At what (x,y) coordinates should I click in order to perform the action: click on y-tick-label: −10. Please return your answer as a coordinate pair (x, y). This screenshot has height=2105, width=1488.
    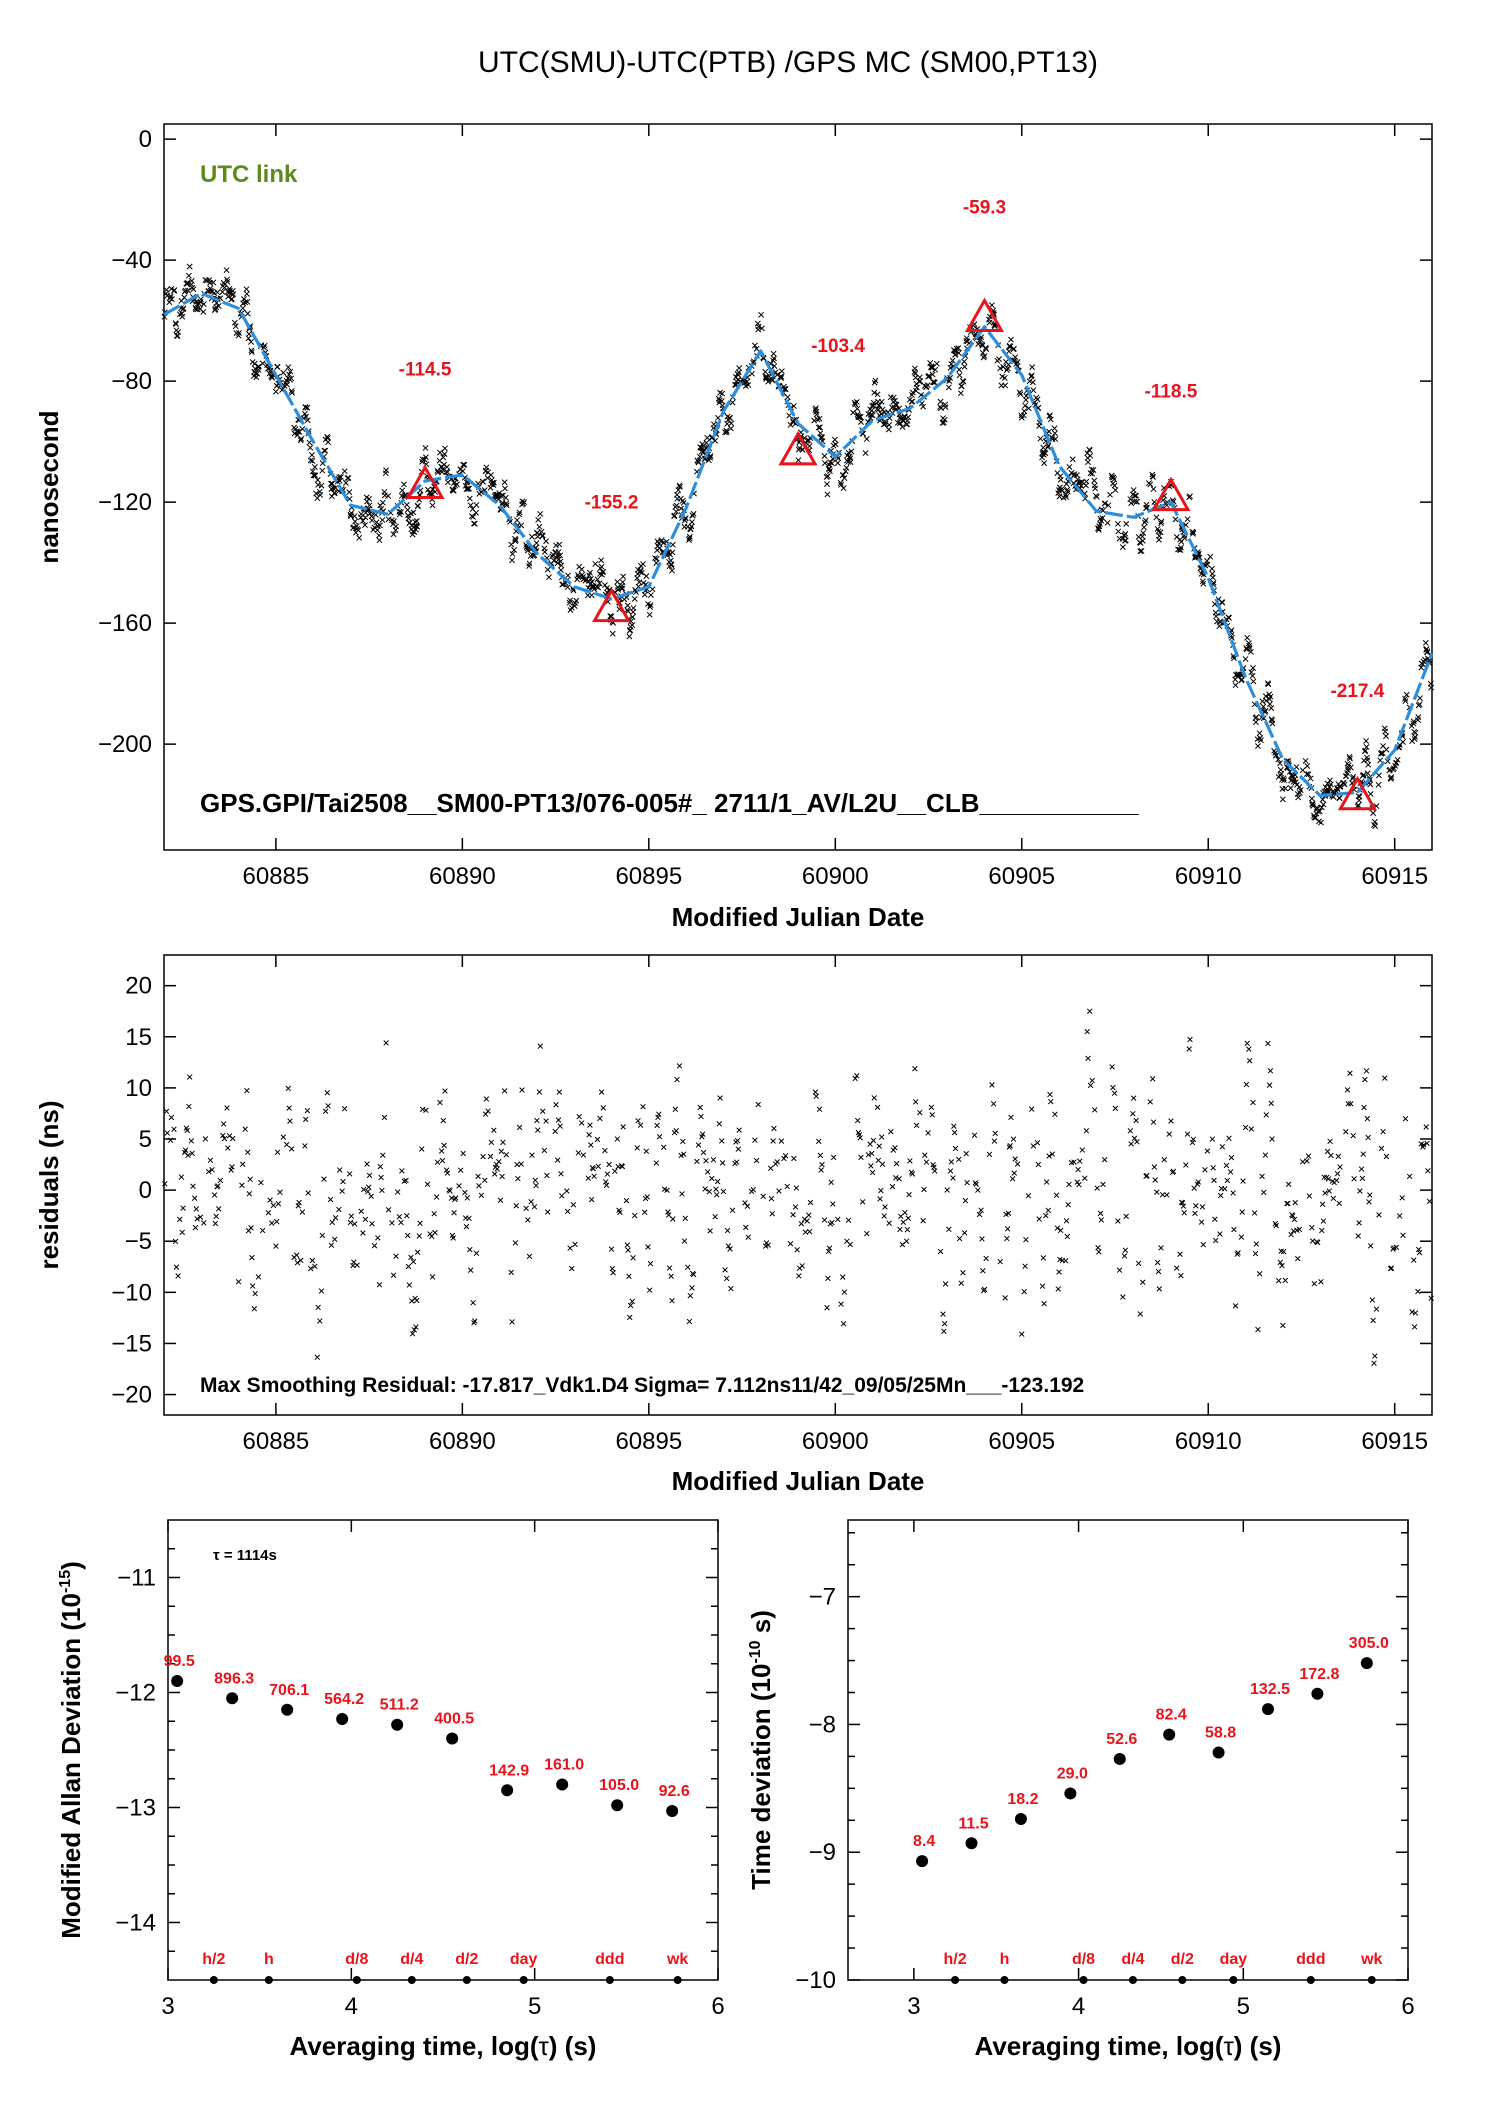
    Looking at the image, I should click on (131, 1292).